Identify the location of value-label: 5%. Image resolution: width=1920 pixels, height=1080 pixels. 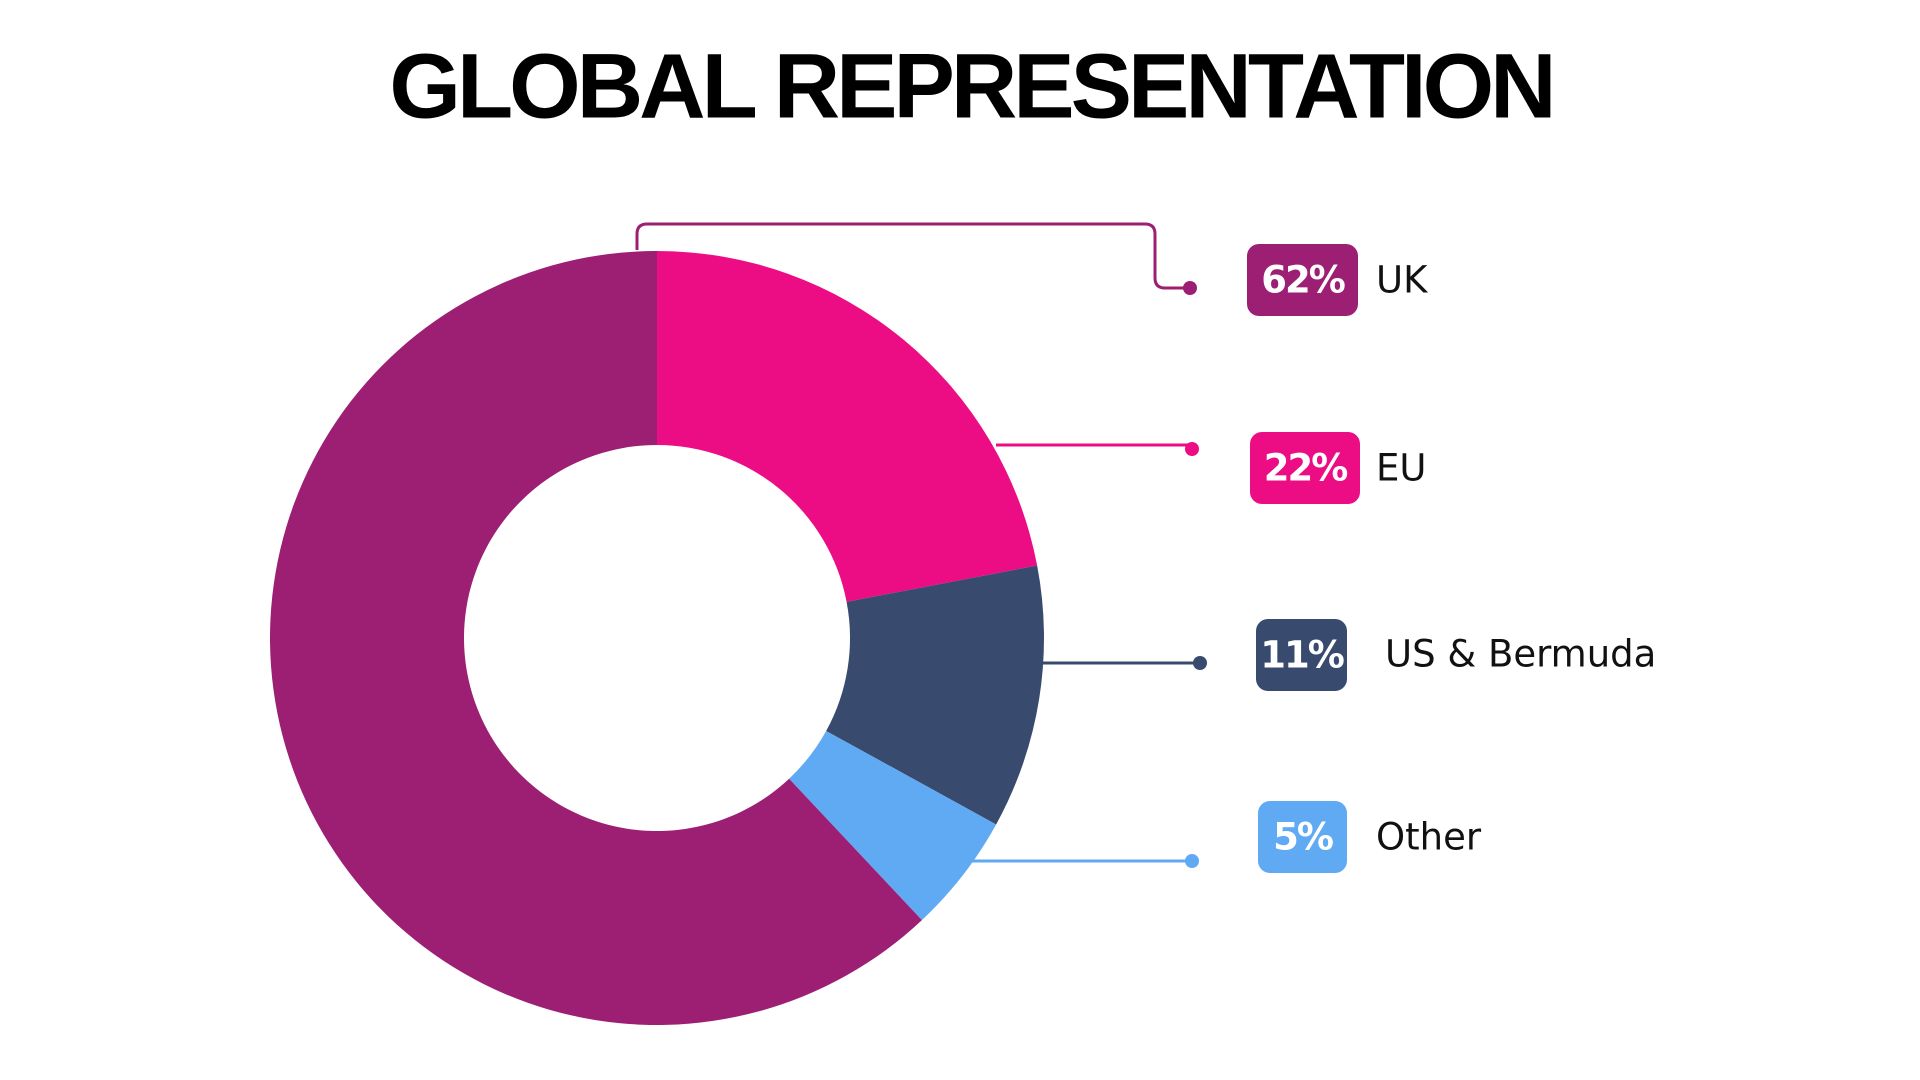
(1303, 837).